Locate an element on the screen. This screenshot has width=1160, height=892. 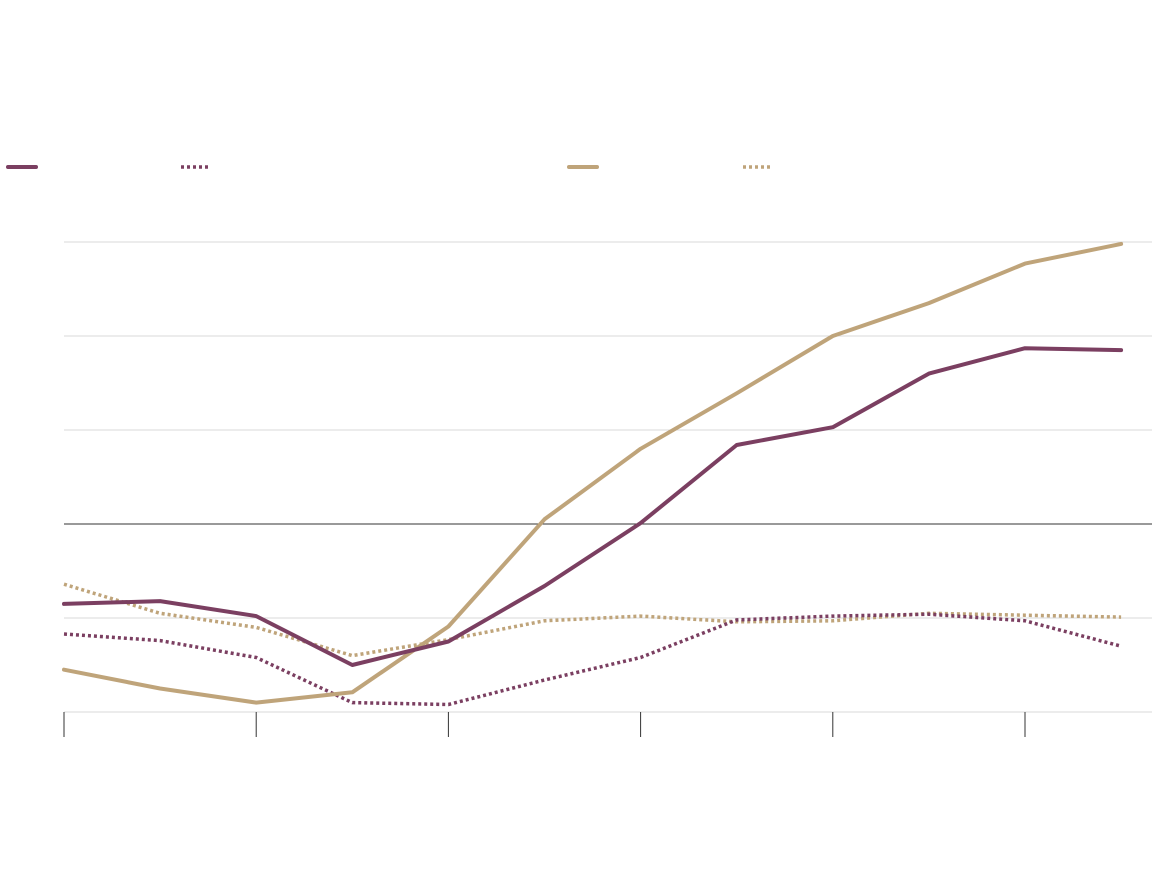
series-line-plum_dotted is located at coordinates (592, 659).